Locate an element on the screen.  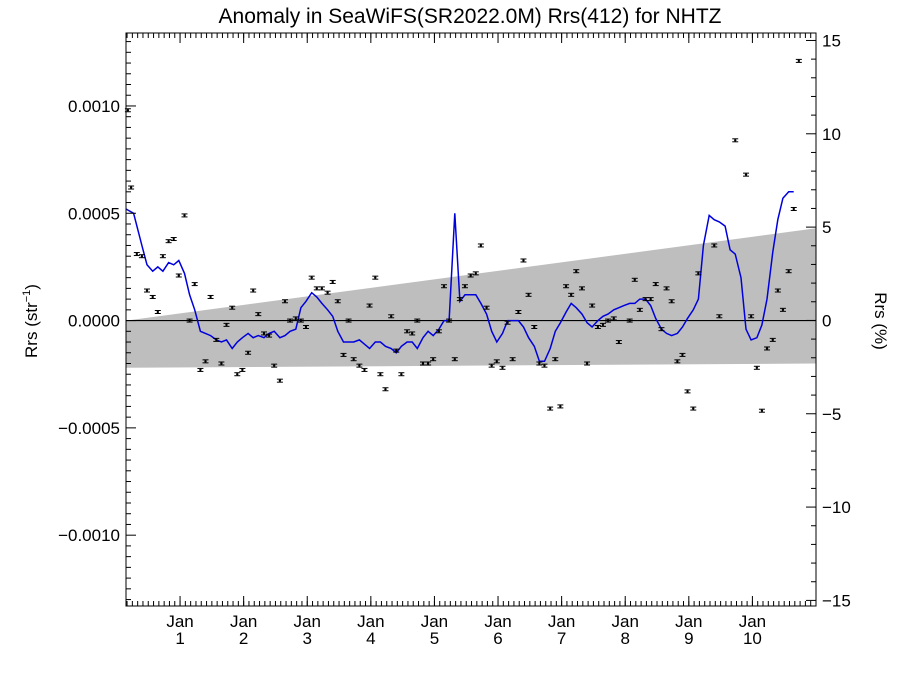
x-tick-year-label: 3 is located at coordinates (307, 638).